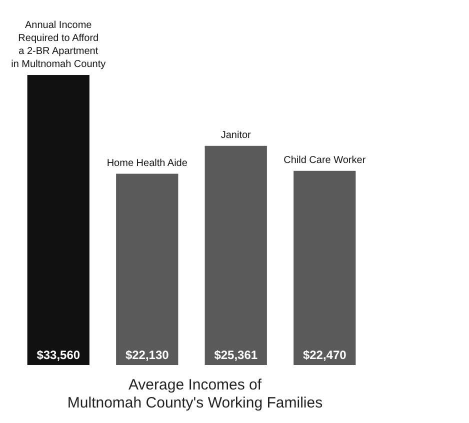 The image size is (469, 423). I want to click on x-tick-label: Annual Income Required to Afford a 2-BR Apartment in Multnomah County, so click(58, 45).